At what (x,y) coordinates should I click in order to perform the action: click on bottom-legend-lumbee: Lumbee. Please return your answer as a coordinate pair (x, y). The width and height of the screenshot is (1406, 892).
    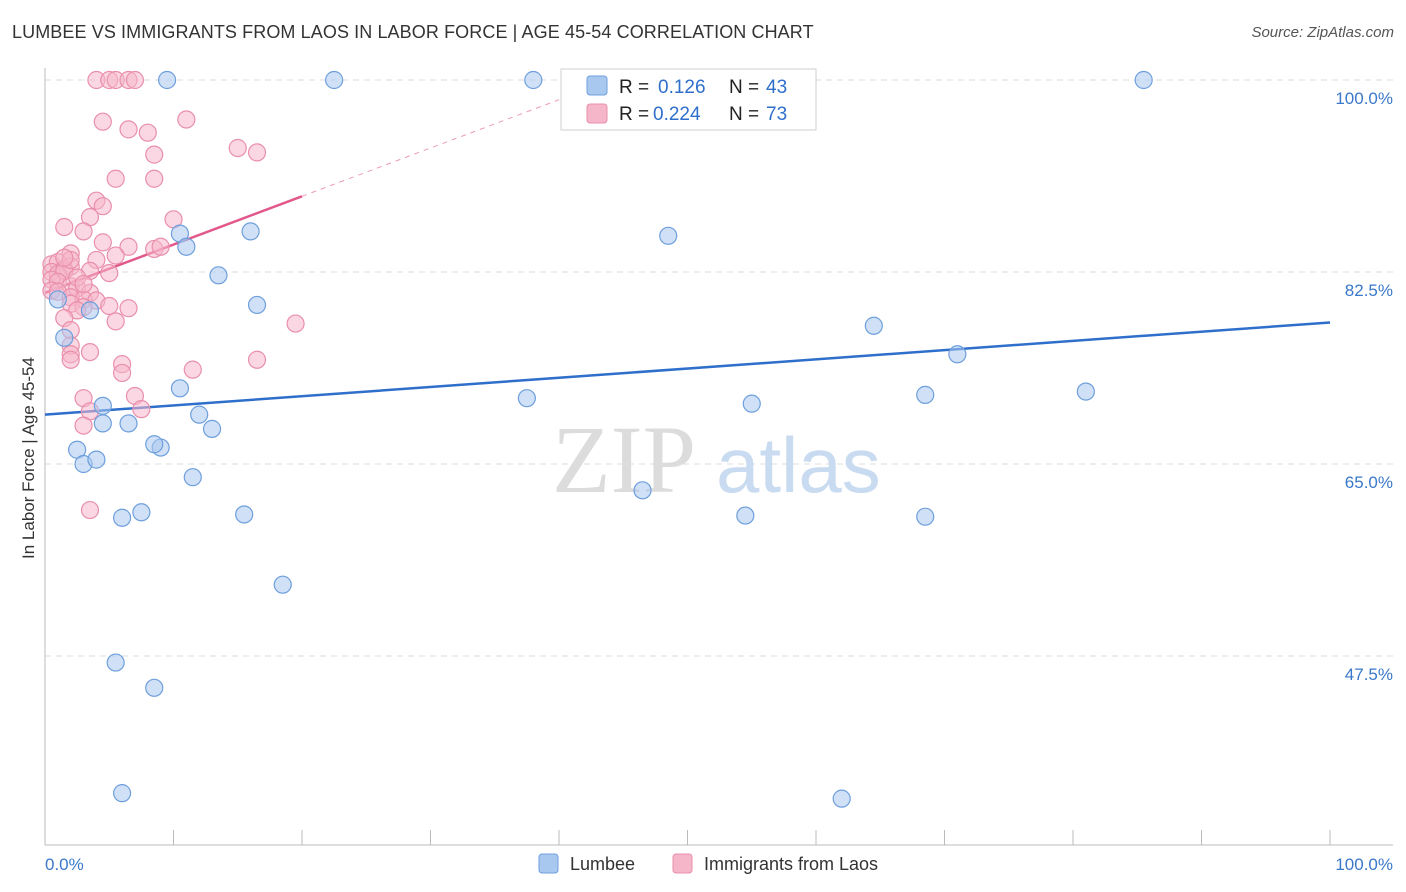
    Looking at the image, I should click on (602, 864).